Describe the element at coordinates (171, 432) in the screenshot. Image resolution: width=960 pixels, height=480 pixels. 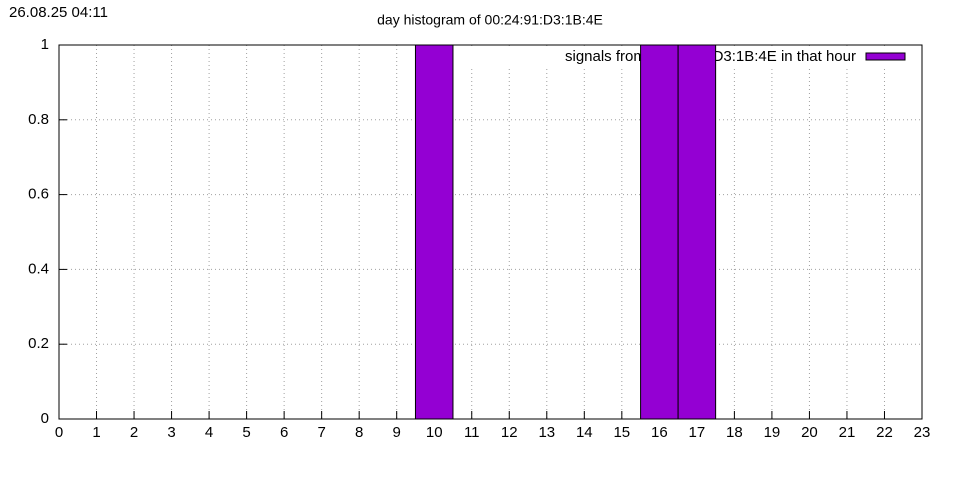
I see `x-tick-label: 3` at that location.